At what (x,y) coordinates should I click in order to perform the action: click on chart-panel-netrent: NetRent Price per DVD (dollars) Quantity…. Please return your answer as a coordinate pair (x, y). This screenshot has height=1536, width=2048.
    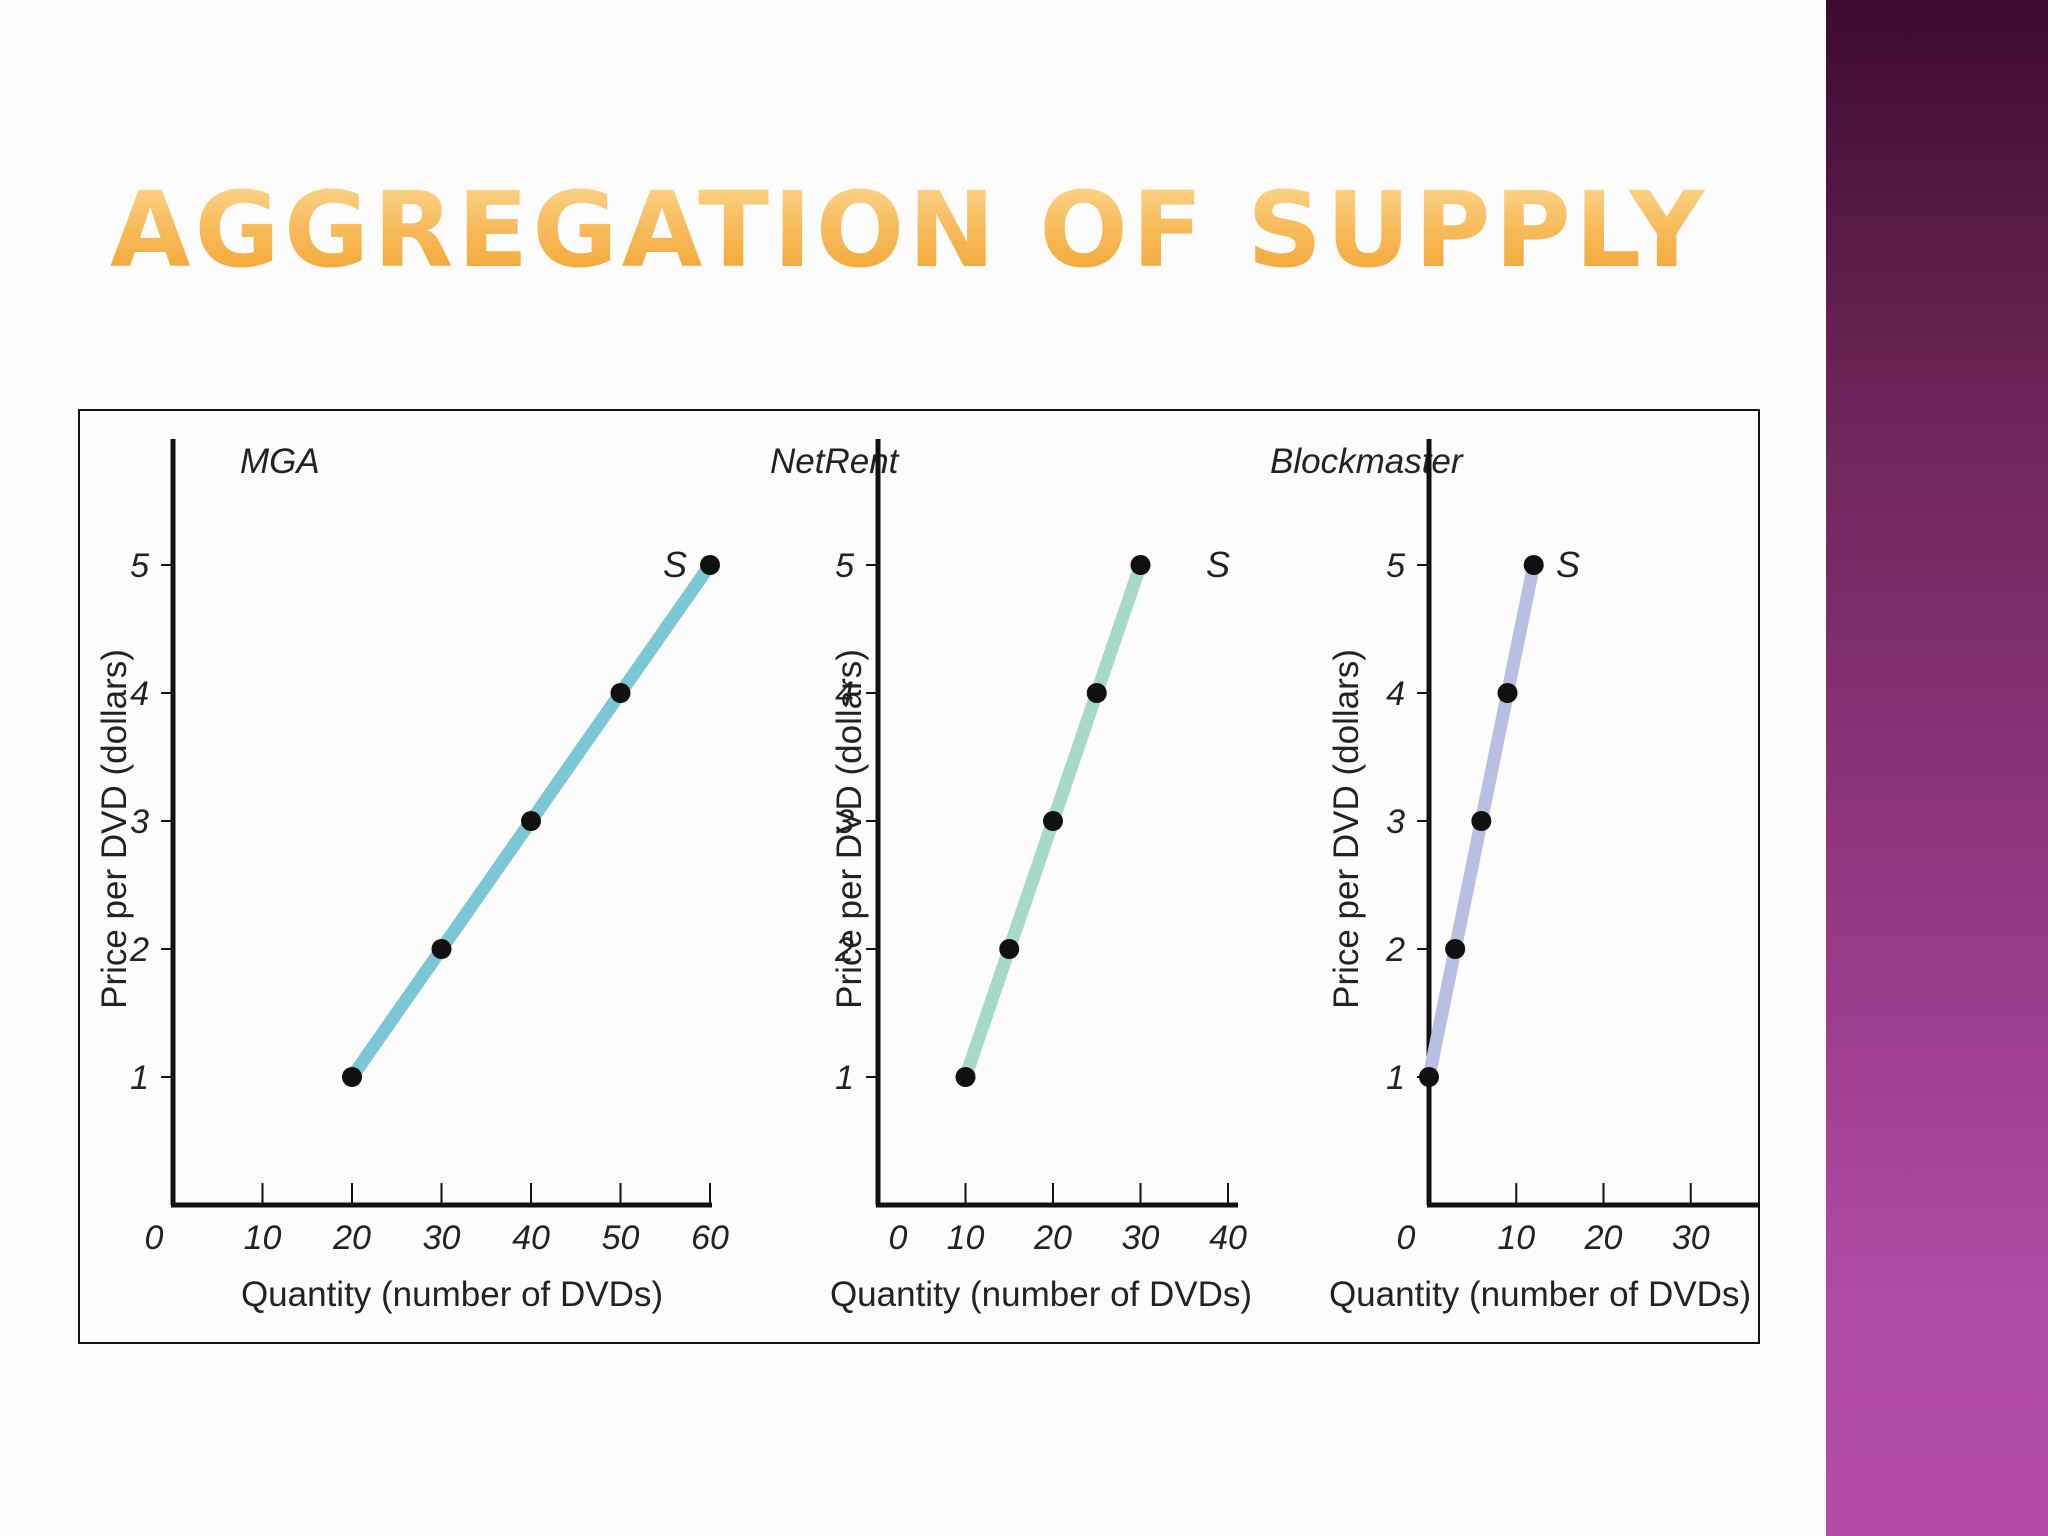
    Looking at the image, I should click on (1011, 876).